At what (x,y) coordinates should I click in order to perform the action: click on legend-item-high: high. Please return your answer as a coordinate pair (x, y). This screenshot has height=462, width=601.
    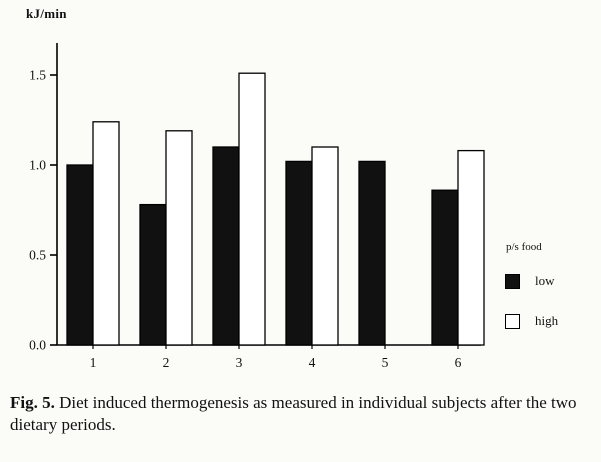
    Looking at the image, I should click on (531, 321).